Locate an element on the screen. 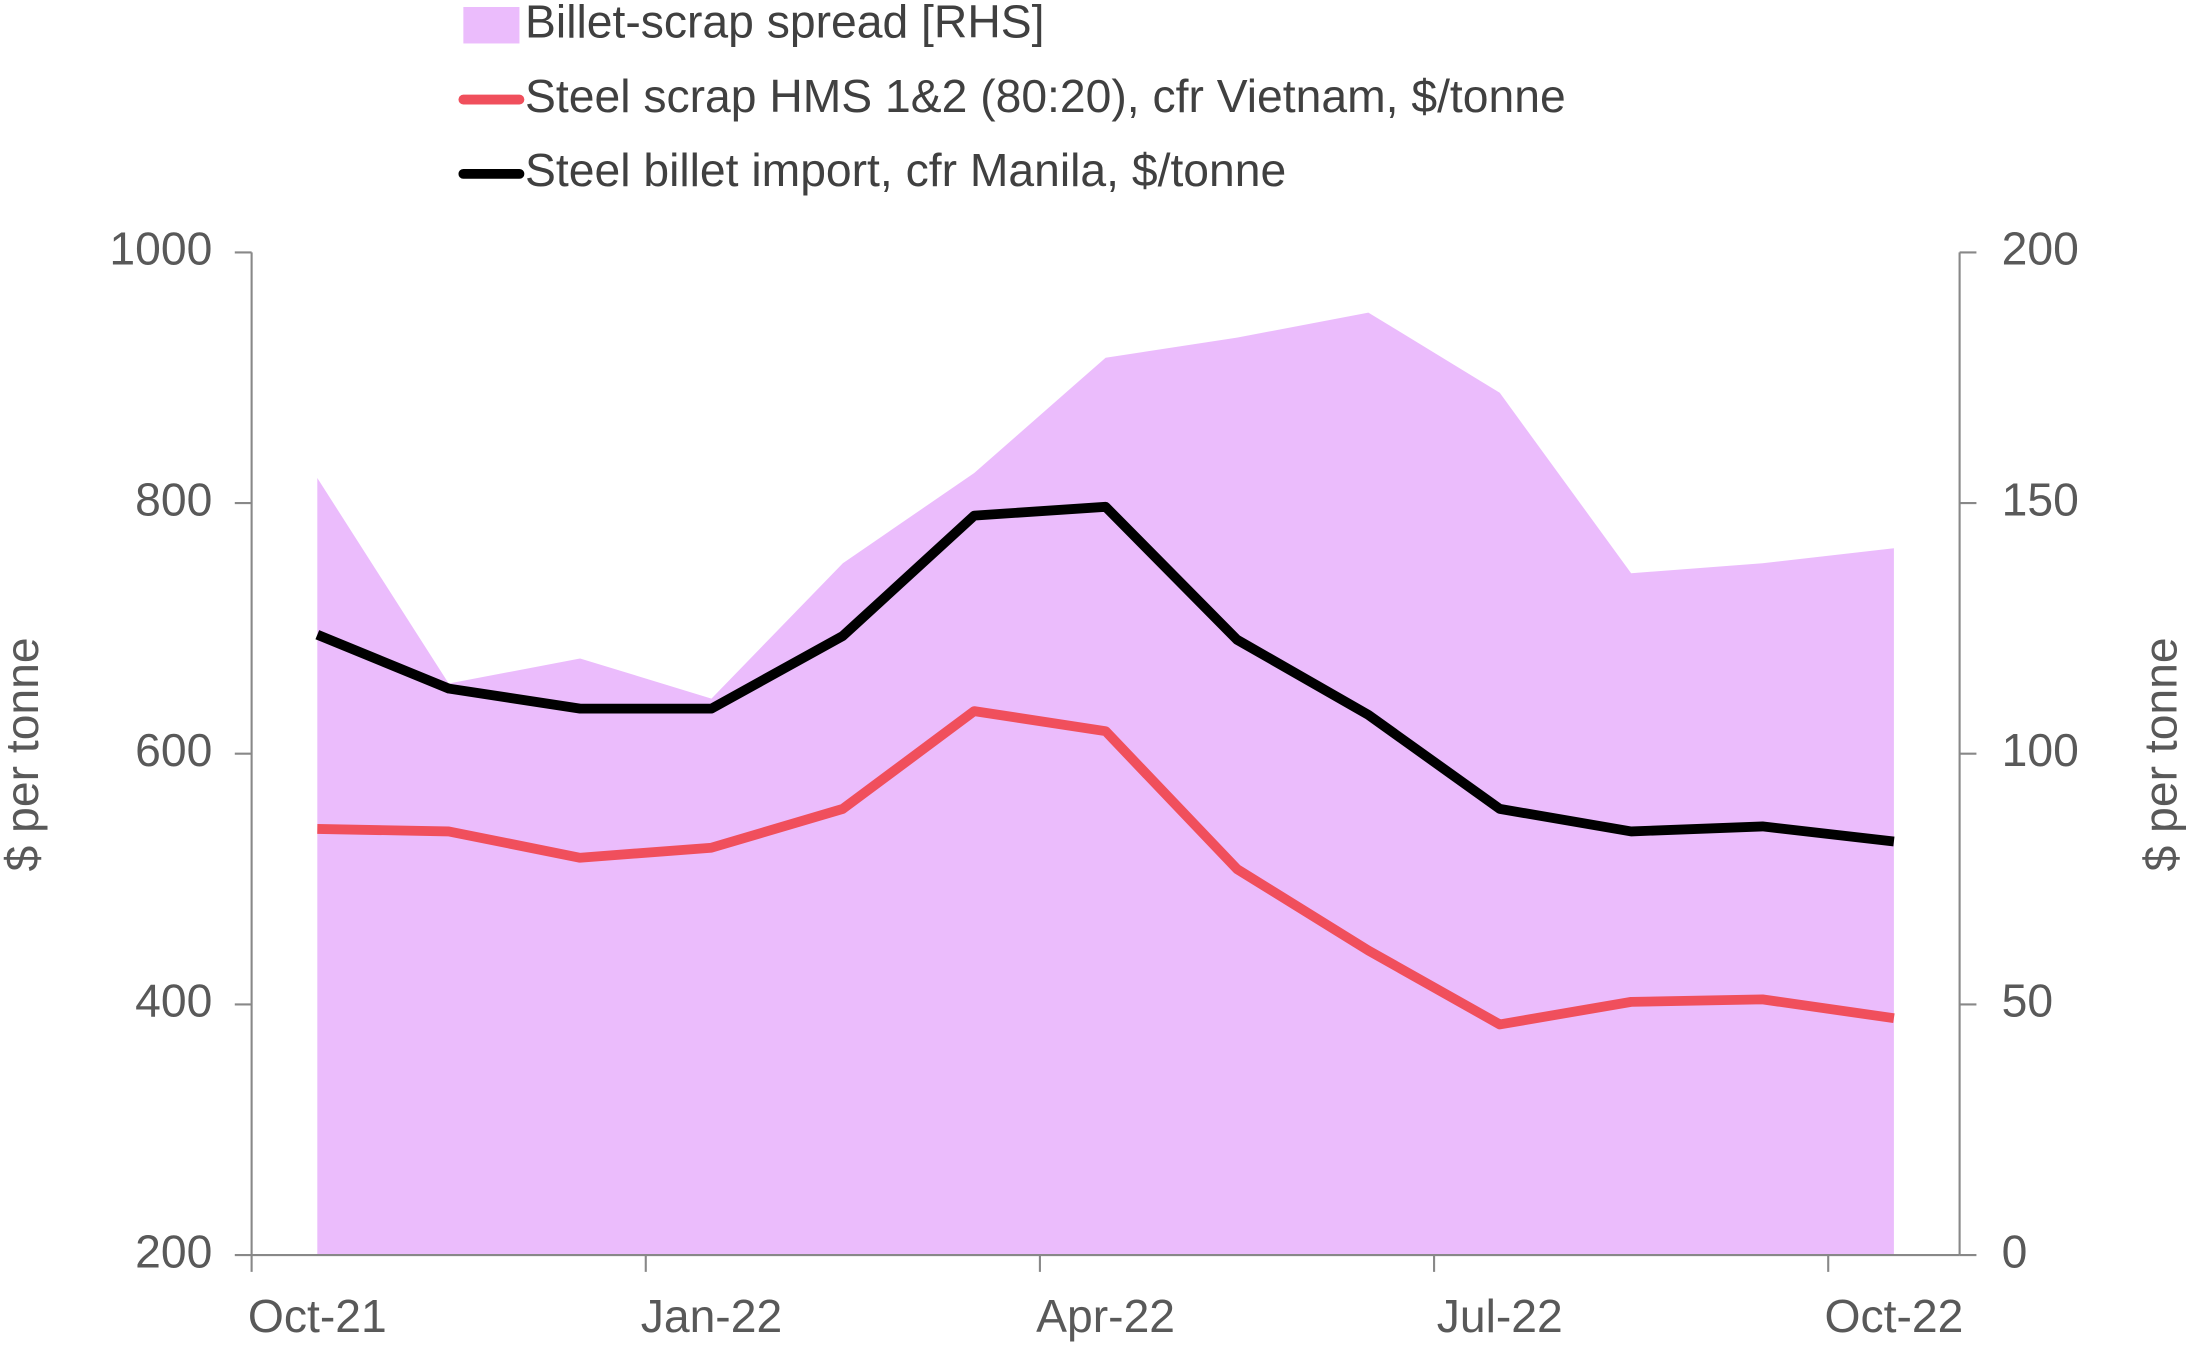  y-axis-label: $ per tonne is located at coordinates (24, 754).